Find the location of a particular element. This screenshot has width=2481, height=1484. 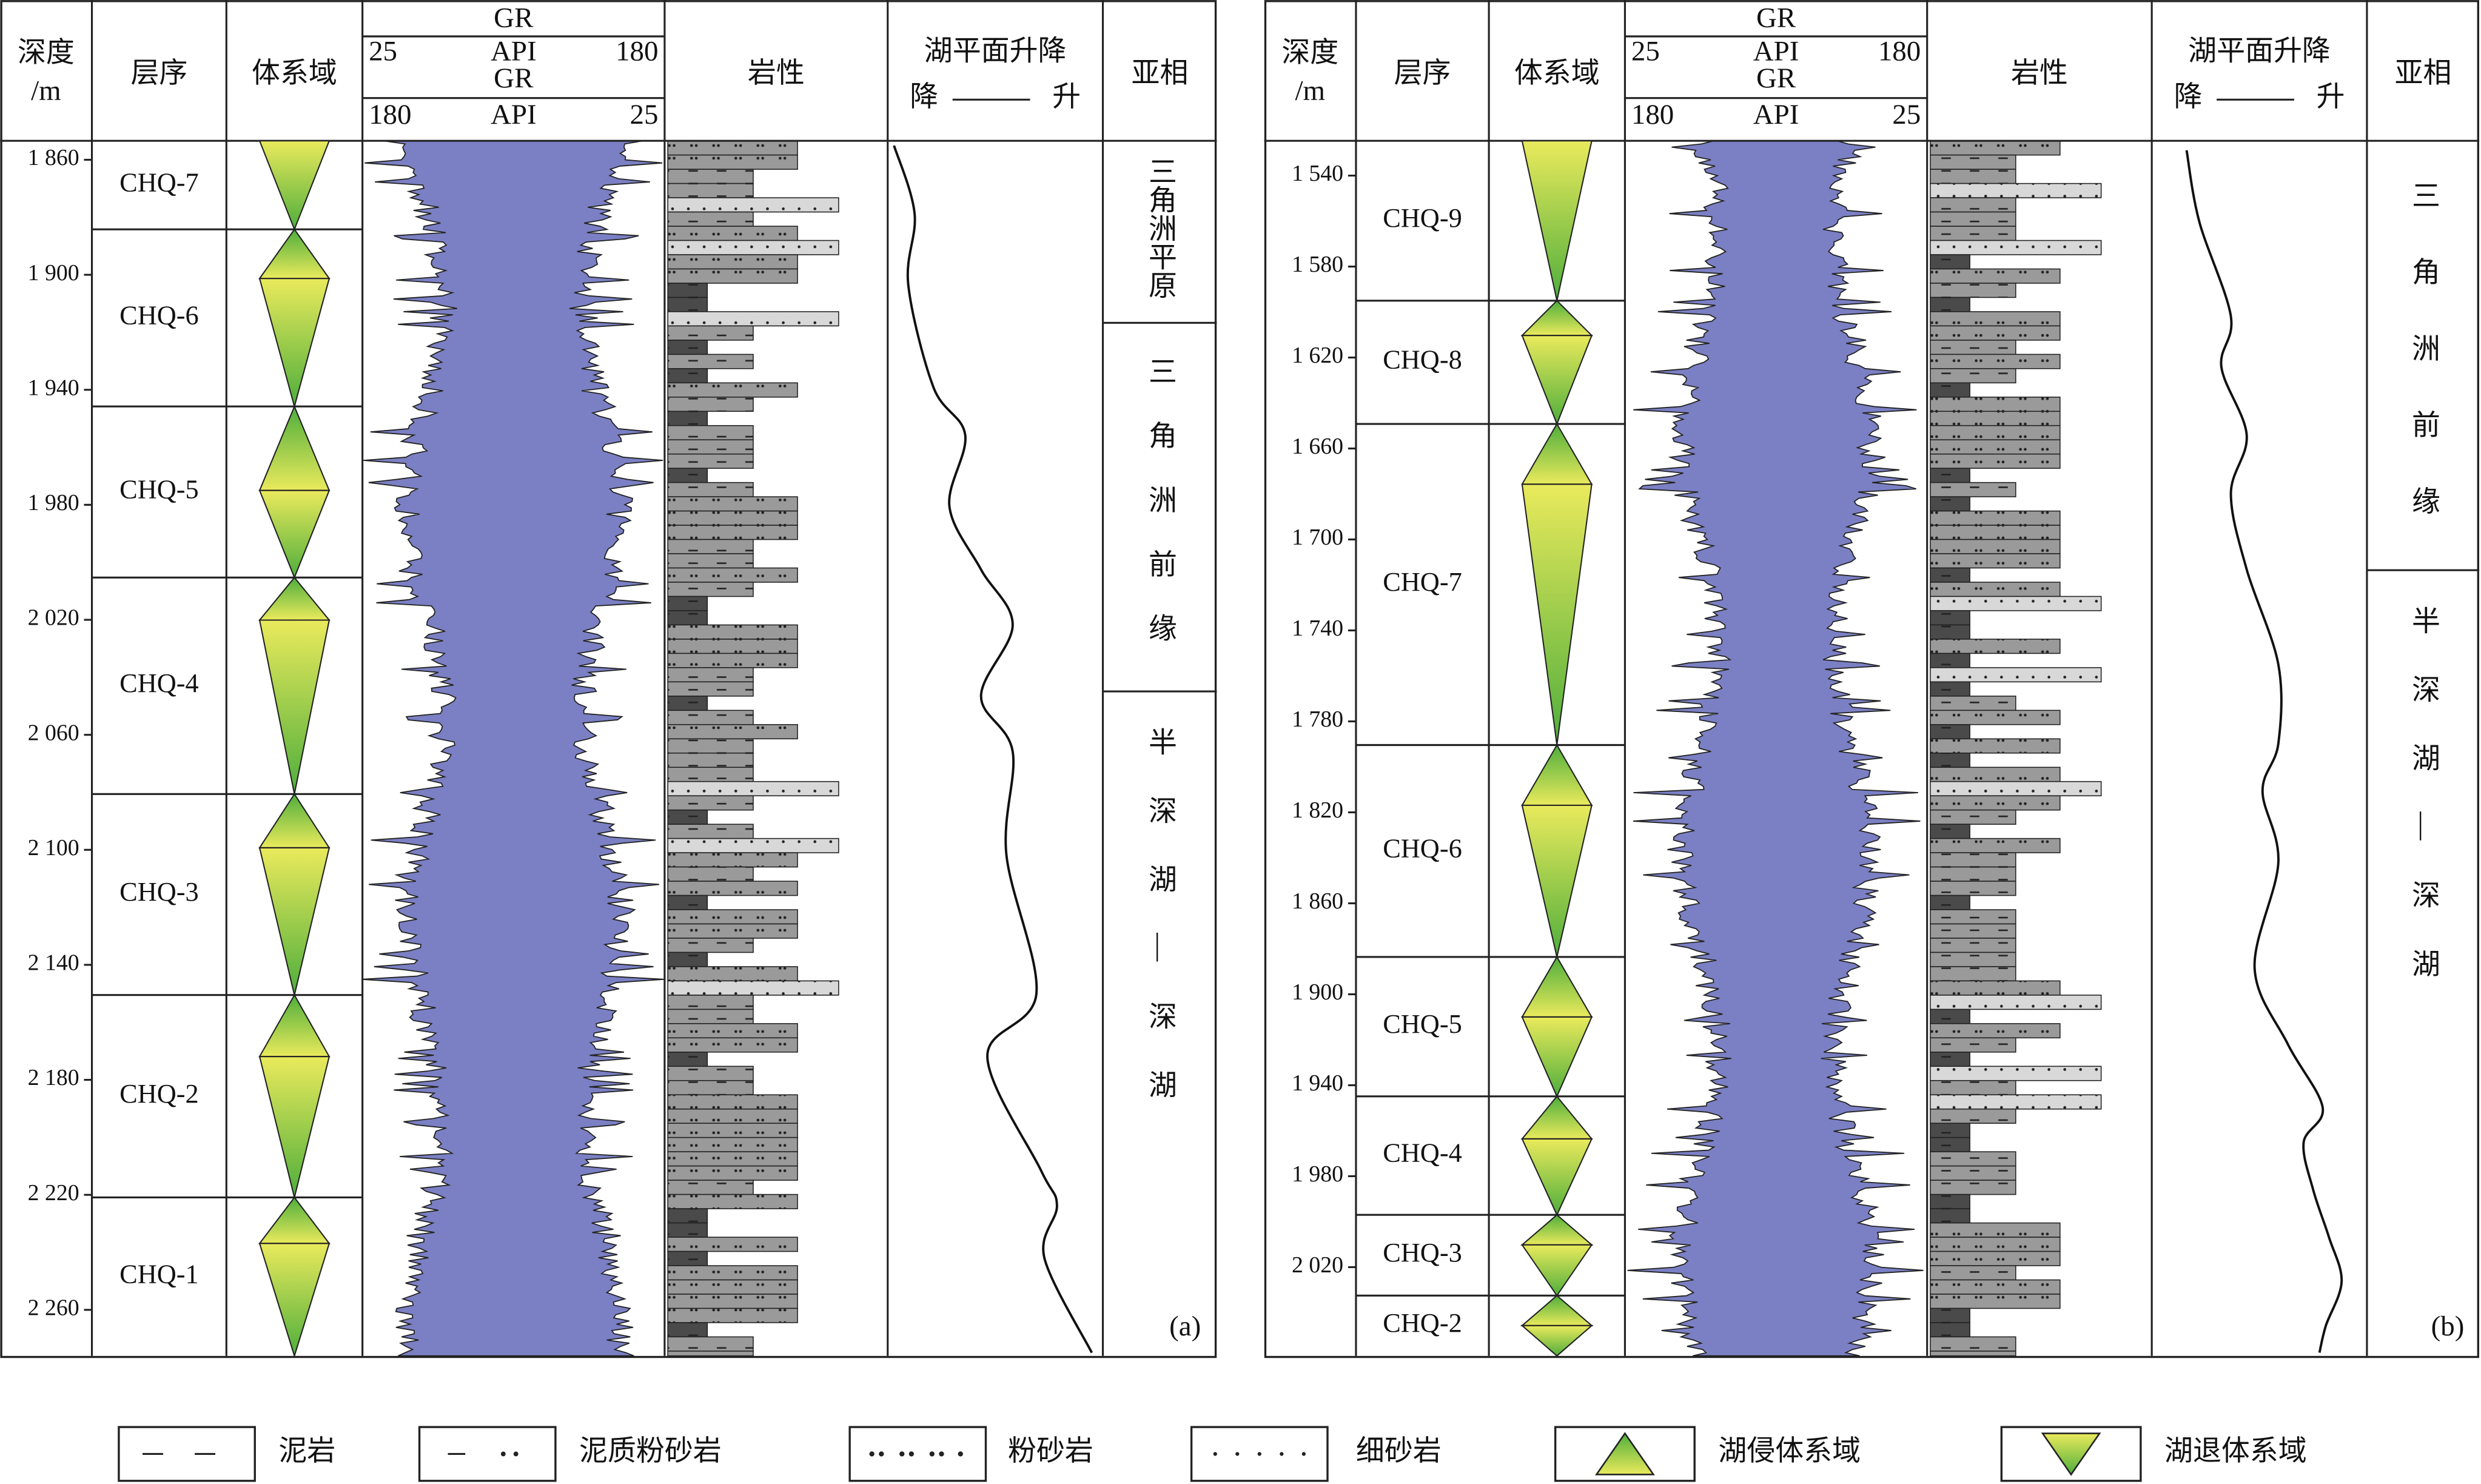

header: 岩性 is located at coordinates (776, 73).